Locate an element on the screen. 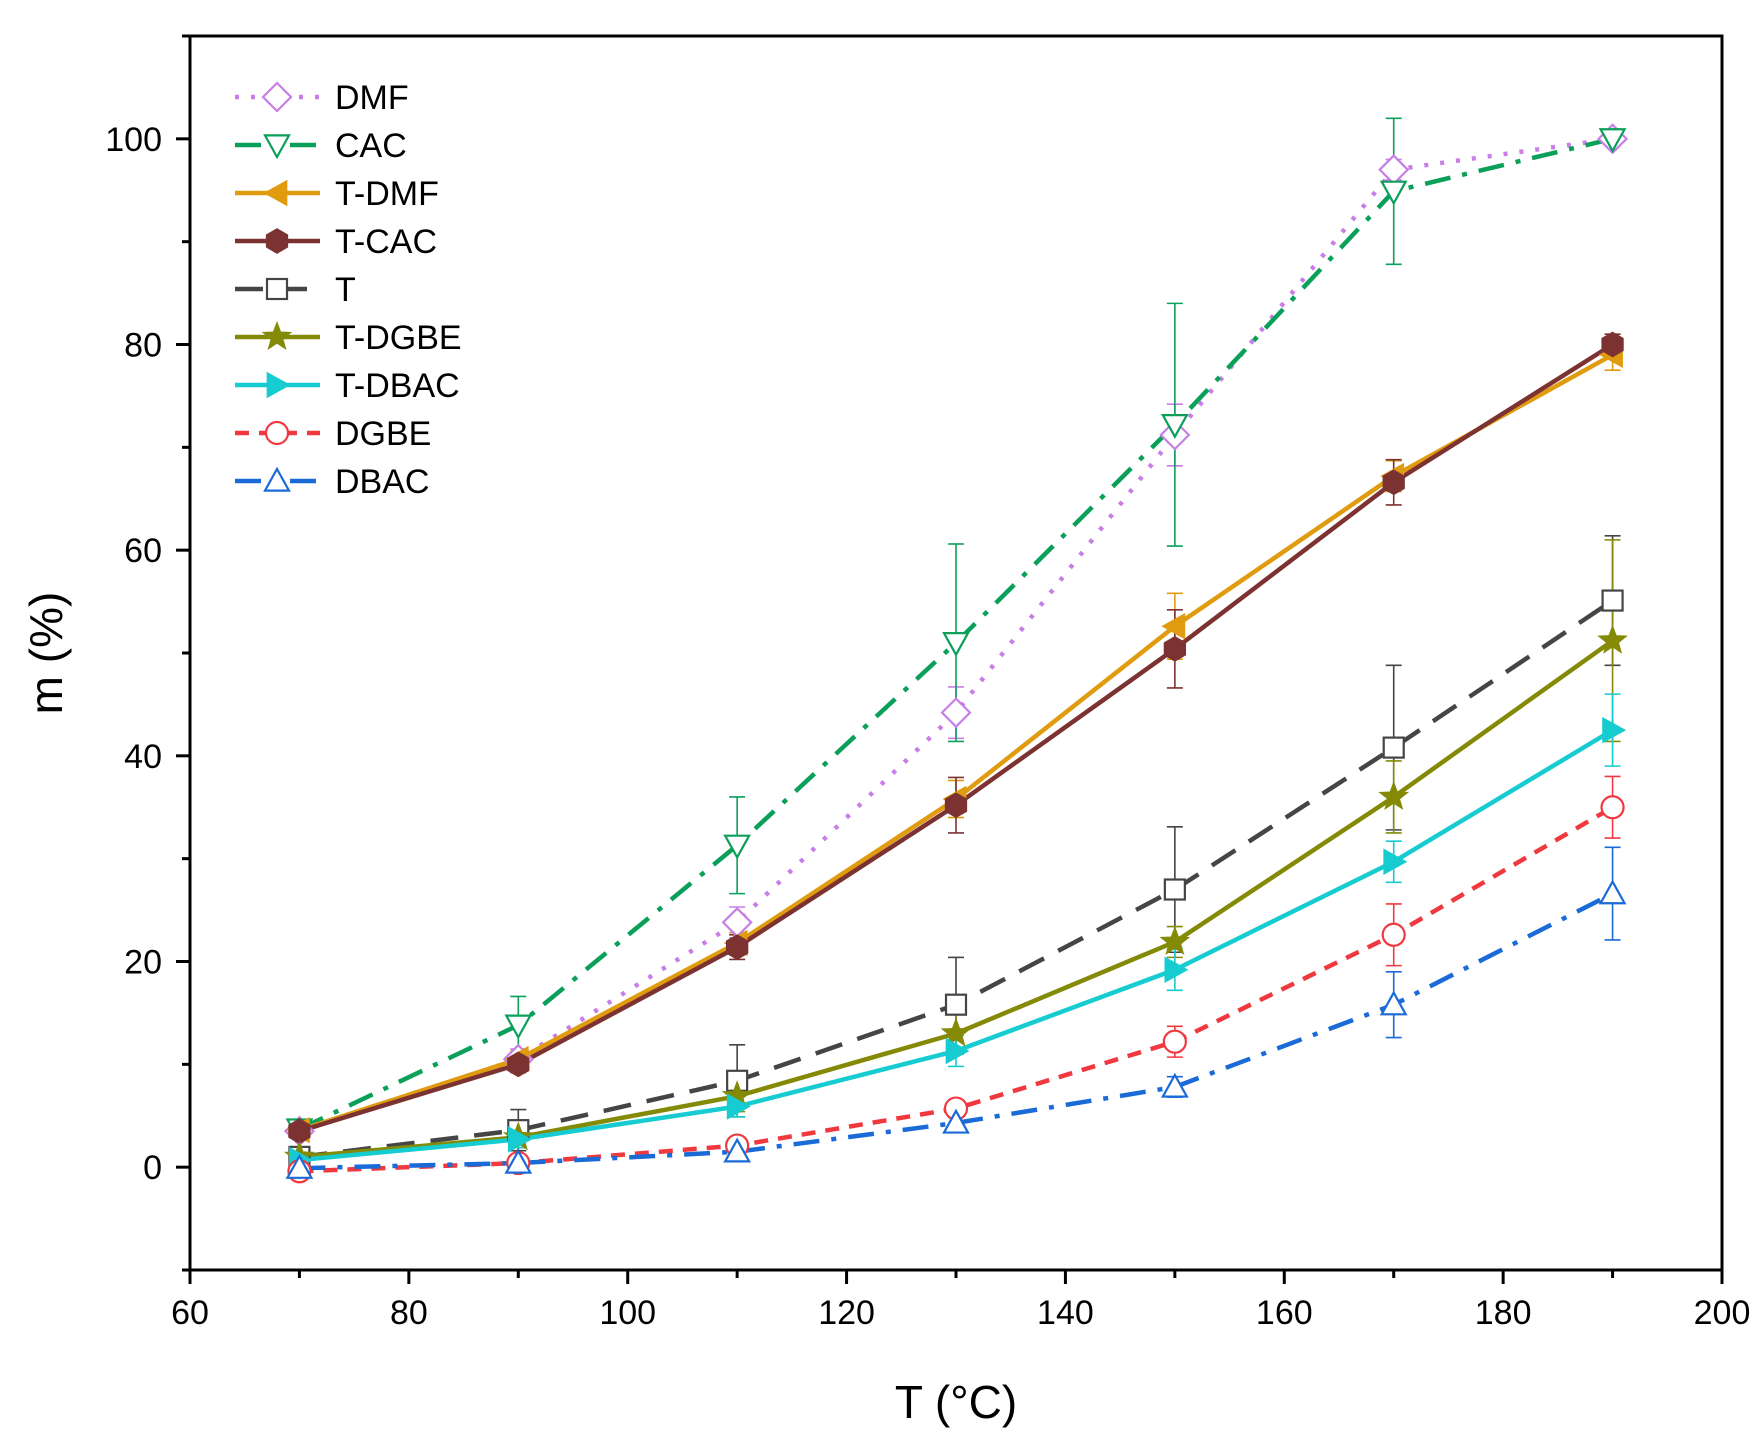 This screenshot has width=1764, height=1444. y-axis-title: m (%) is located at coordinates (46, 653).